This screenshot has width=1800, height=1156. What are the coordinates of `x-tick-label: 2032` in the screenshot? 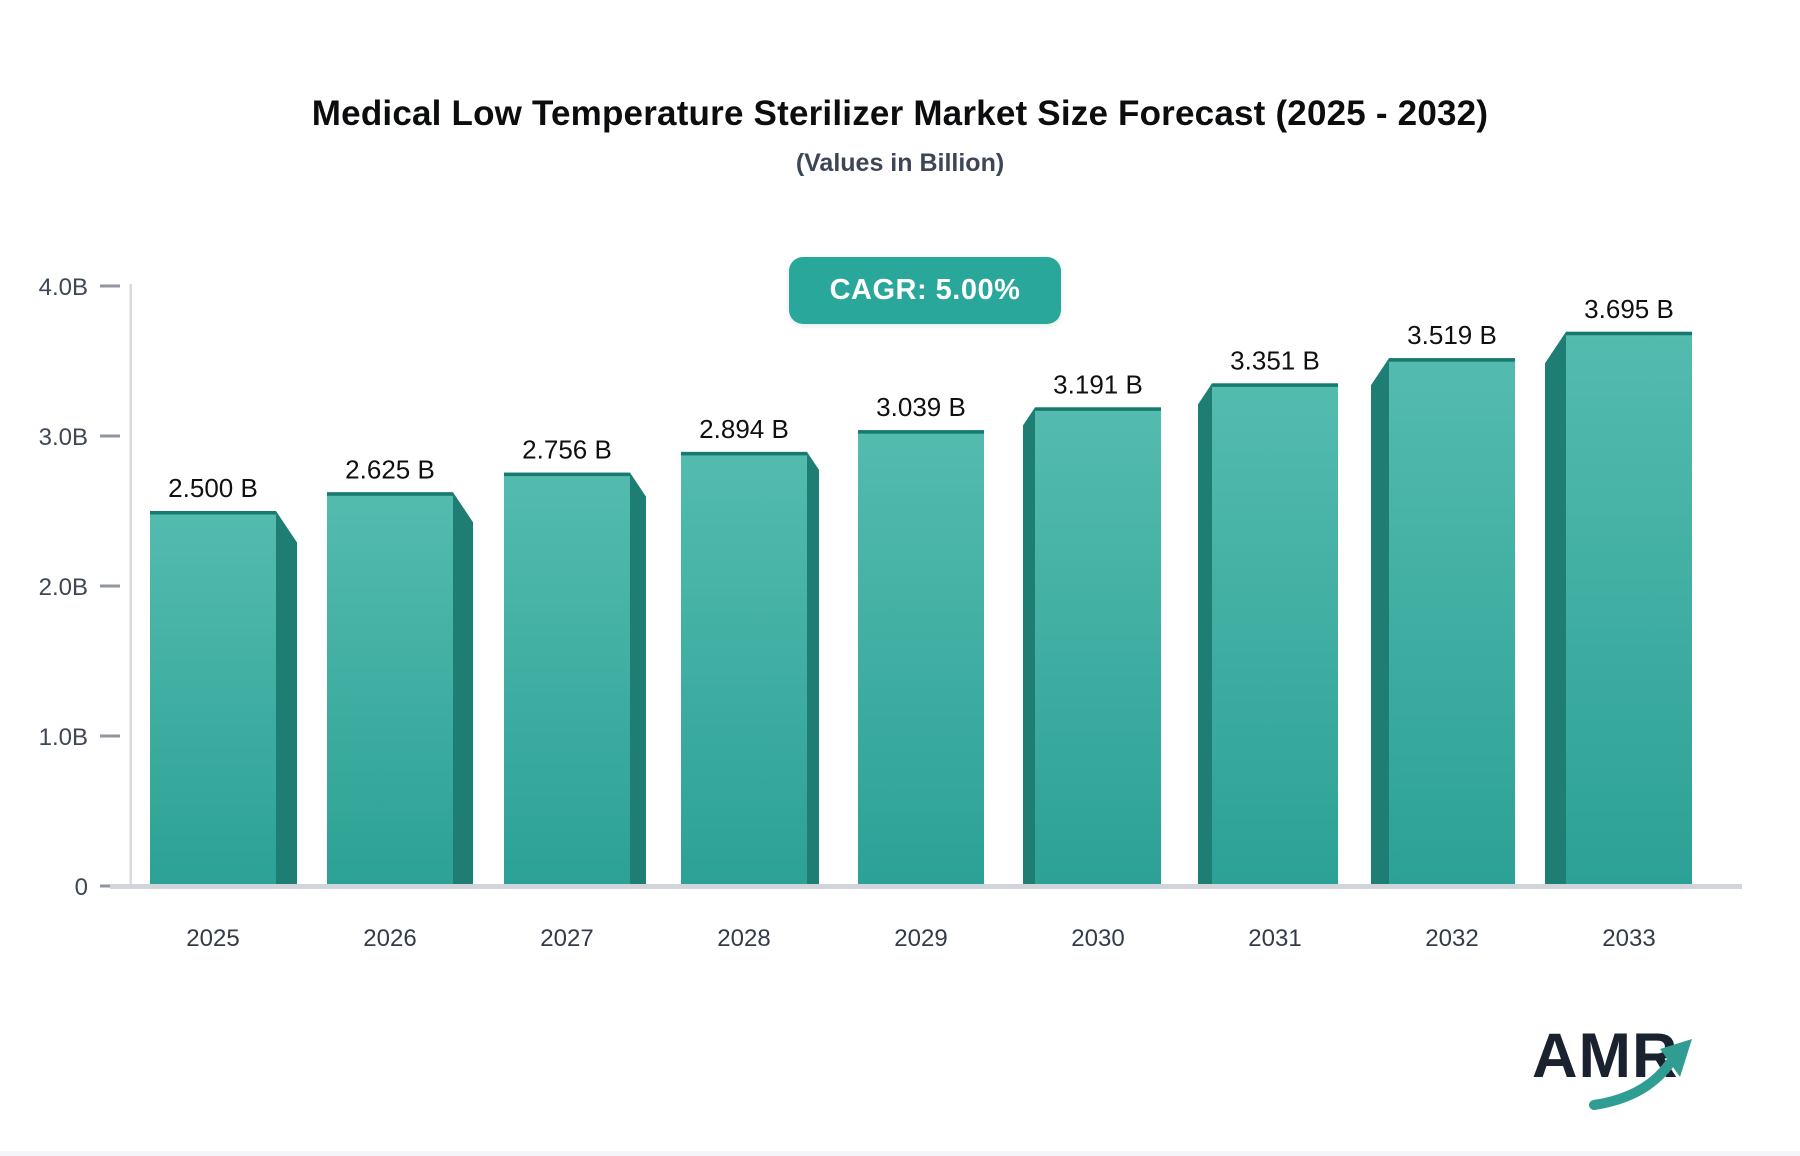 It's located at (1451, 938).